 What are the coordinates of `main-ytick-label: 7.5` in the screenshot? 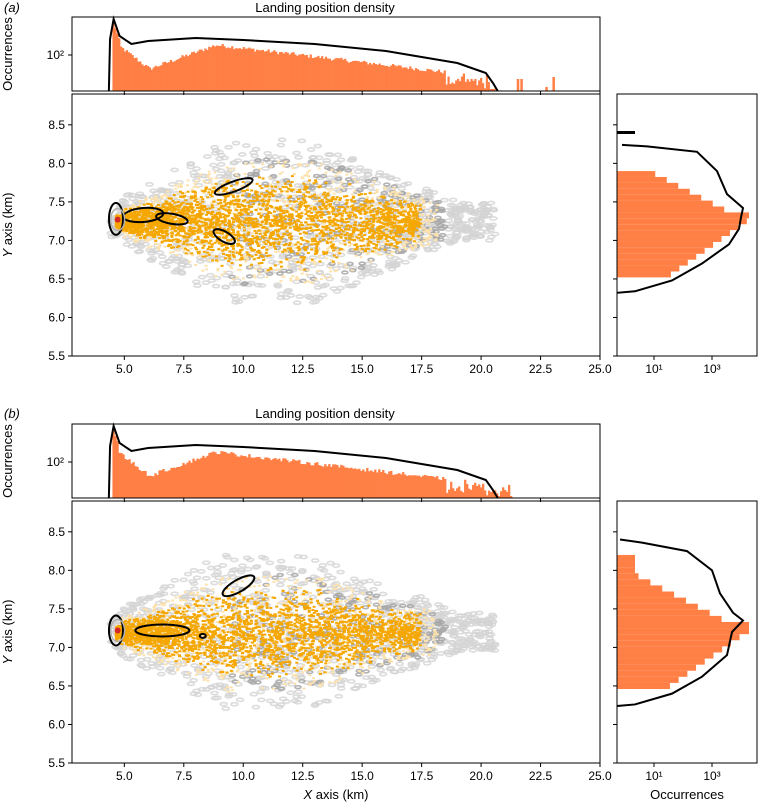 It's located at (56, 202).